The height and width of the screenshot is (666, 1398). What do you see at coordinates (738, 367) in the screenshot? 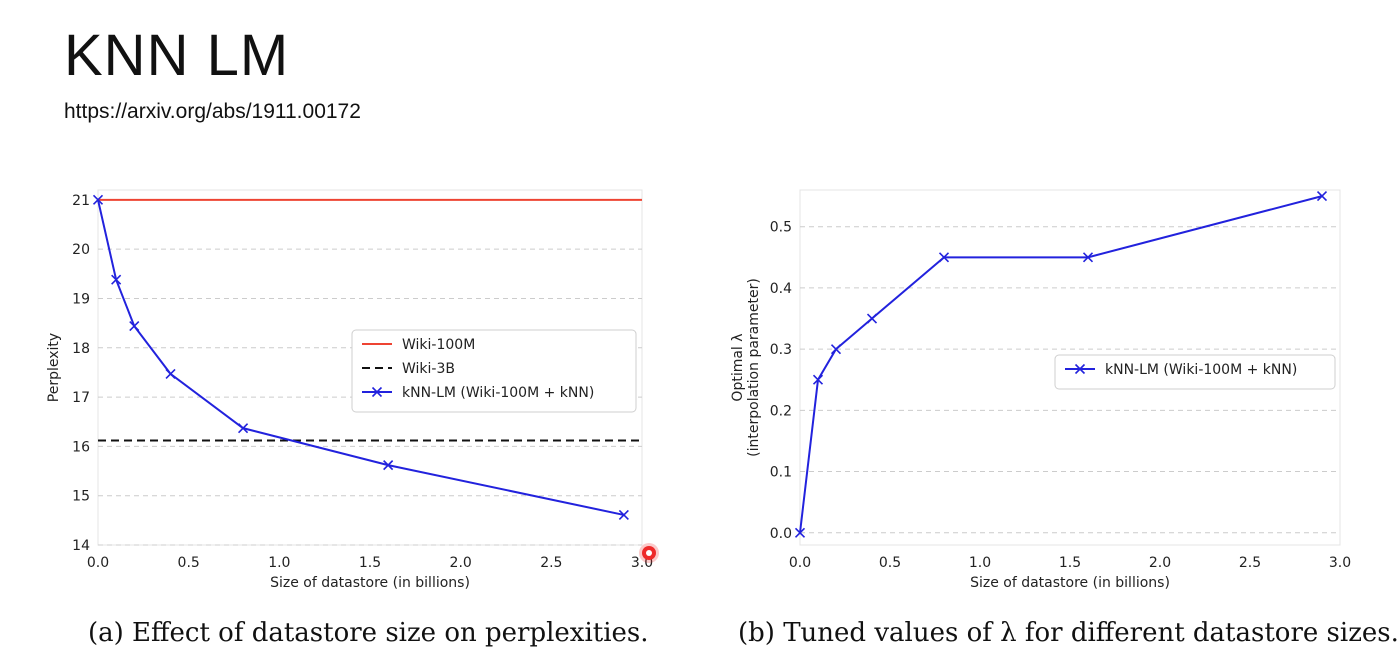
I see `y-axis-label: Optimal λ` at bounding box center [738, 367].